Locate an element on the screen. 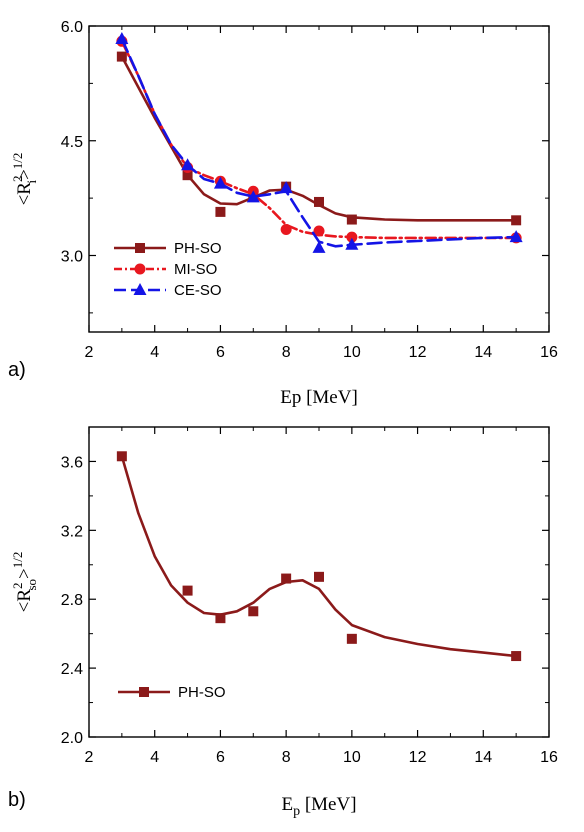 This screenshot has height=832, width=584. y-tick-label: 6.0 is located at coordinates (72, 27).